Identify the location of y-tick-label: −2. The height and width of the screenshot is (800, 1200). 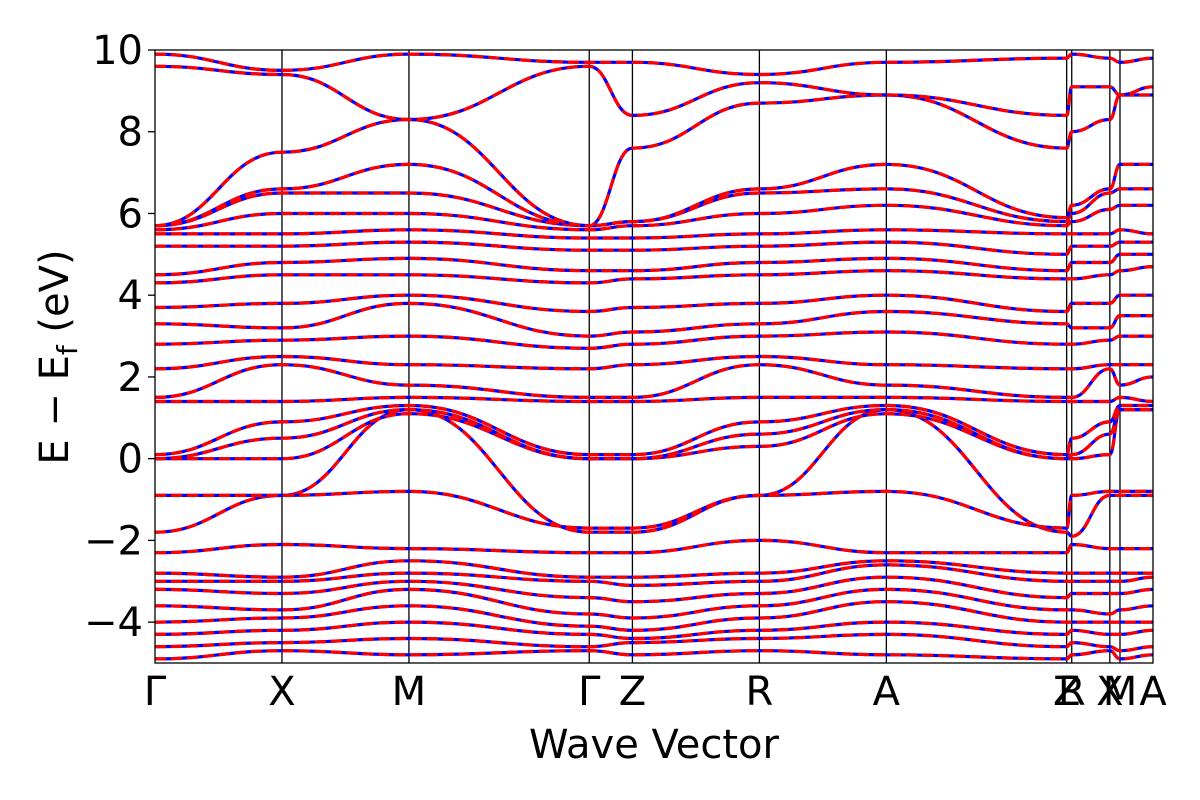
(113, 541).